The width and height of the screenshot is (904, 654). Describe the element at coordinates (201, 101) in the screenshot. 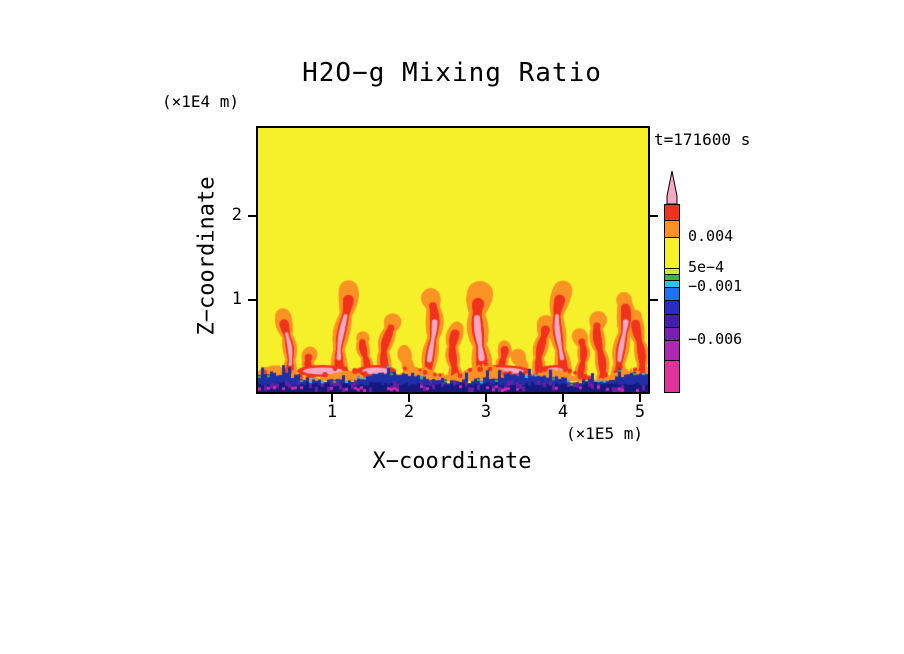

I see `z-axis-unit: (×1E4 m)` at that location.